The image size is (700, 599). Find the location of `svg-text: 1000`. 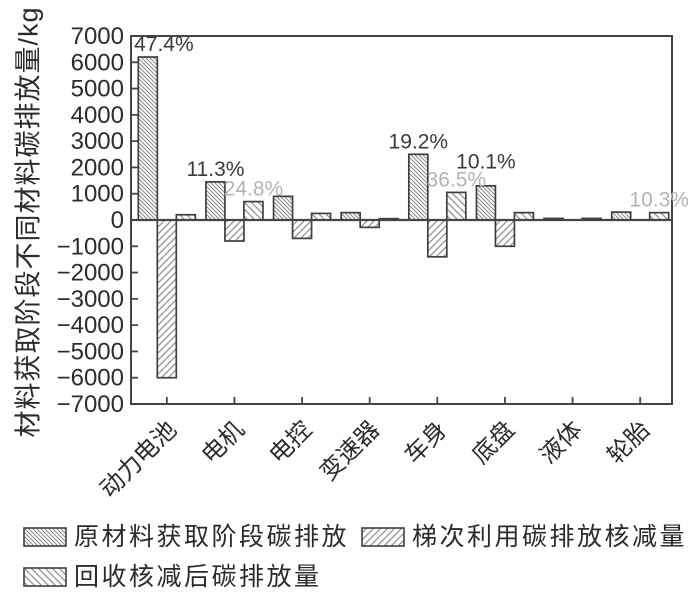

svg-text: 1000 is located at coordinates (97, 194).